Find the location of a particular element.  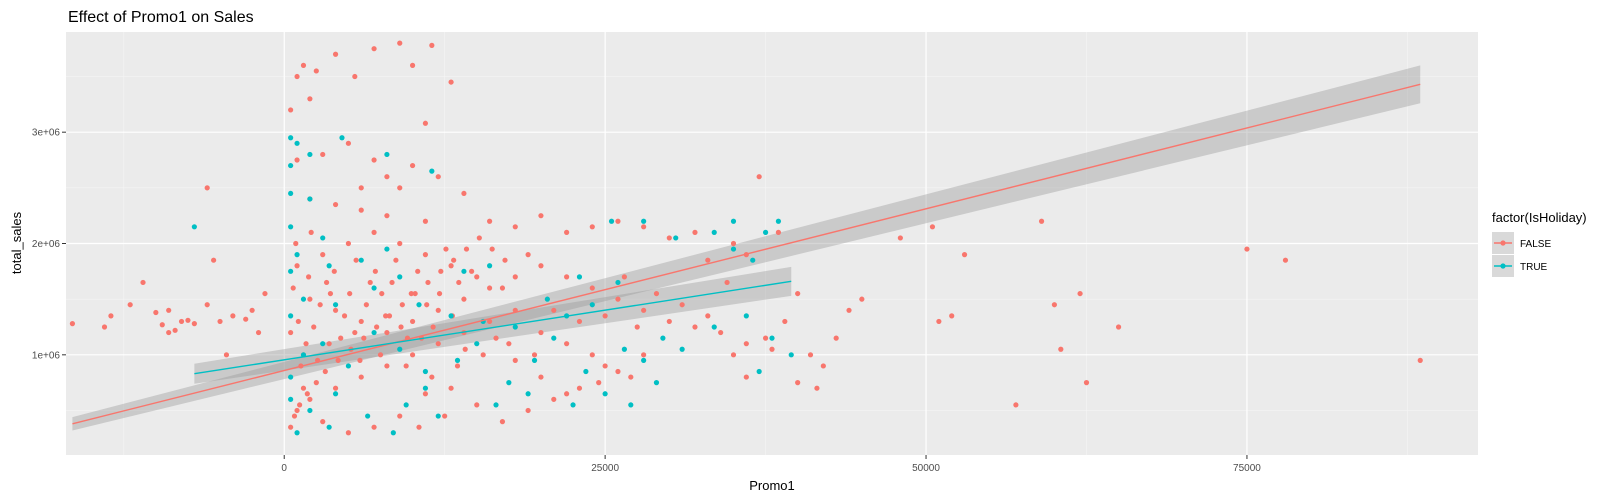

y-axis-title: total_sales is located at coordinates (16, 242).